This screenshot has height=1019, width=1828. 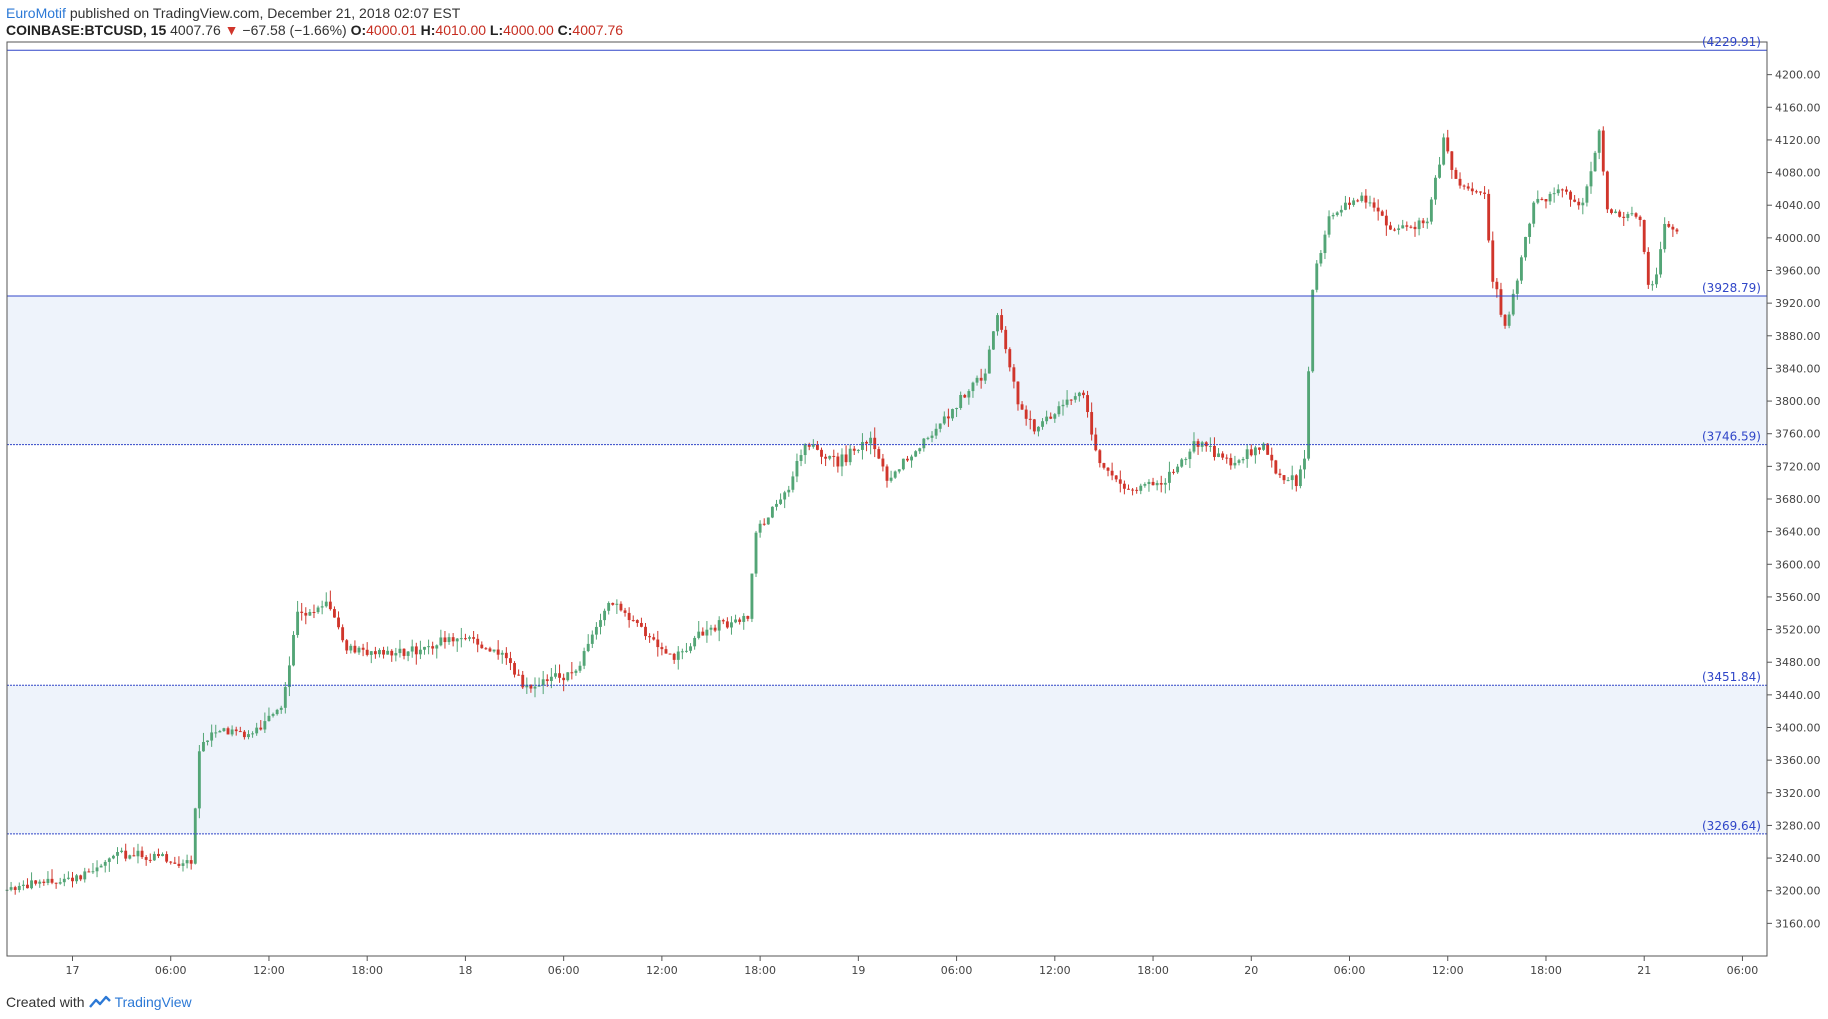 I want to click on tradingview-logo-icon, so click(x=99, y=1002).